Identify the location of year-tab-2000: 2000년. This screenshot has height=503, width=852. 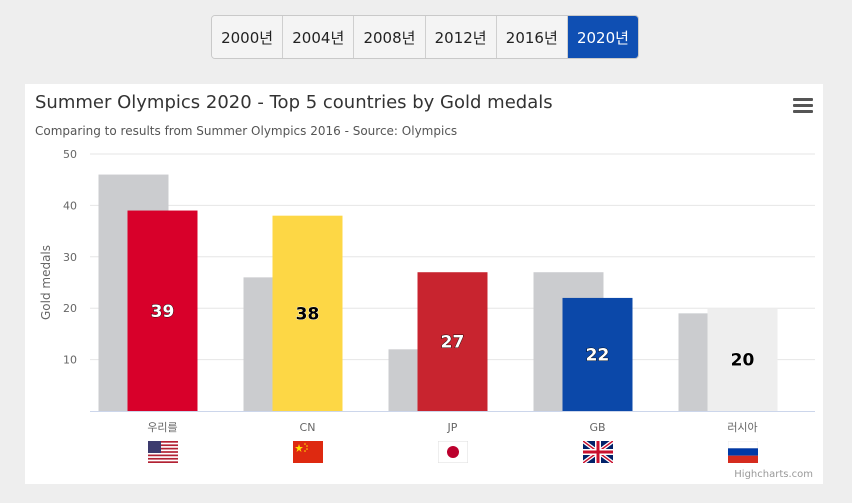
(248, 37).